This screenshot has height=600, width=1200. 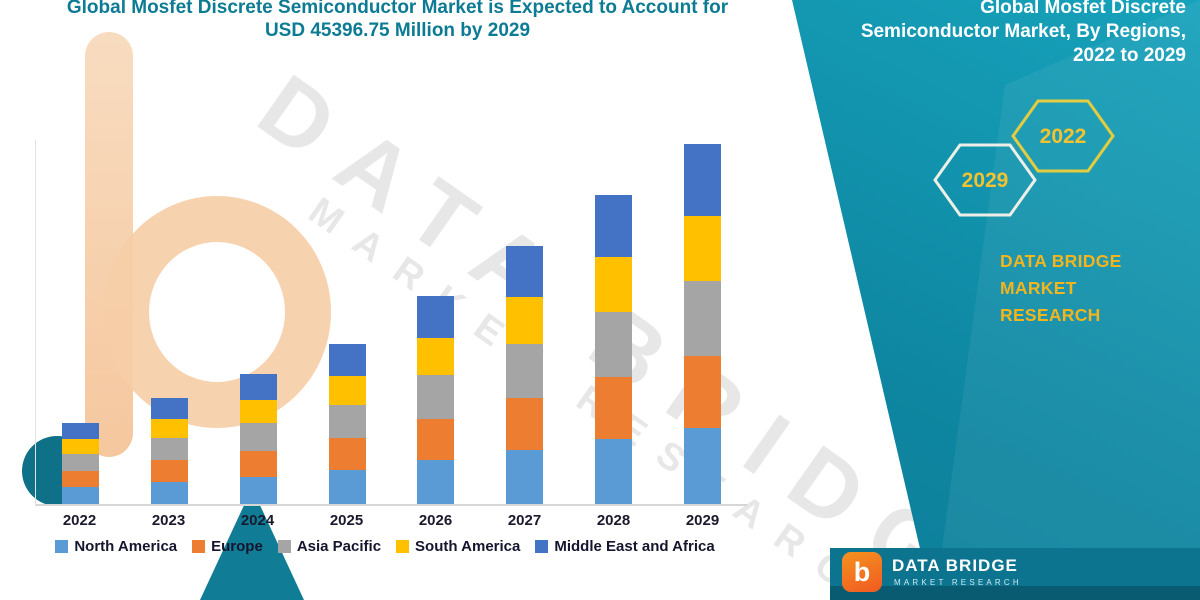 I want to click on legend-label: Europe, so click(x=237, y=546).